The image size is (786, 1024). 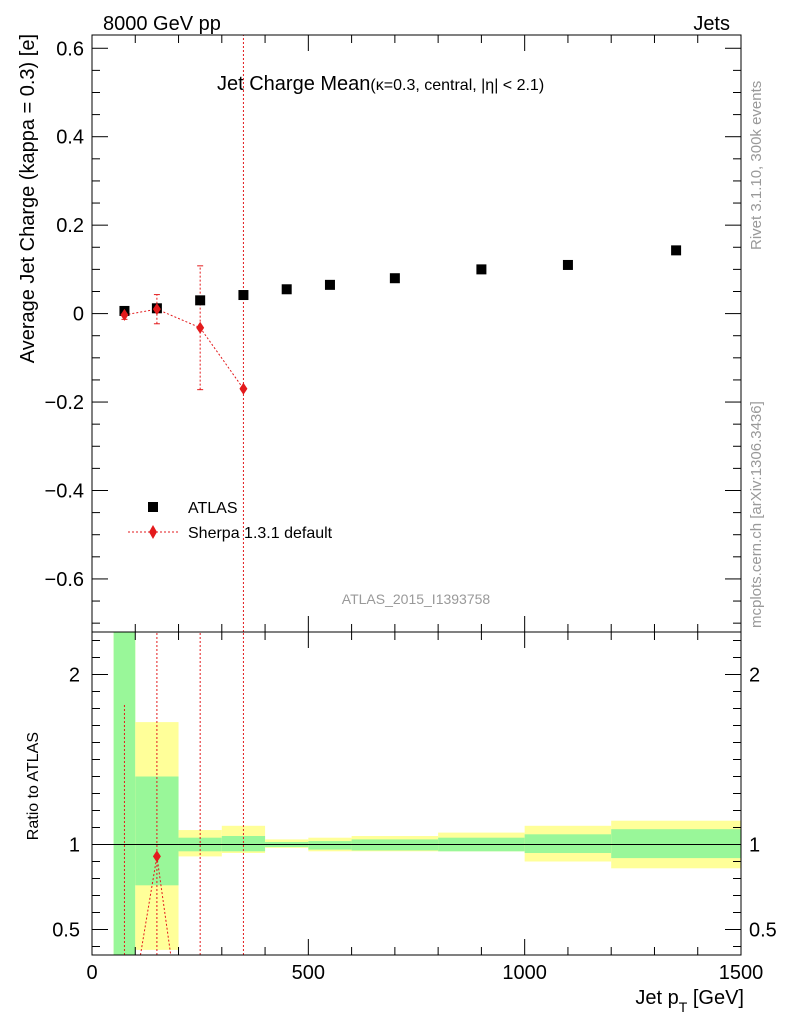 I want to click on y-axis-label-ratio: Ratio to ATLAS, so click(x=33, y=786).